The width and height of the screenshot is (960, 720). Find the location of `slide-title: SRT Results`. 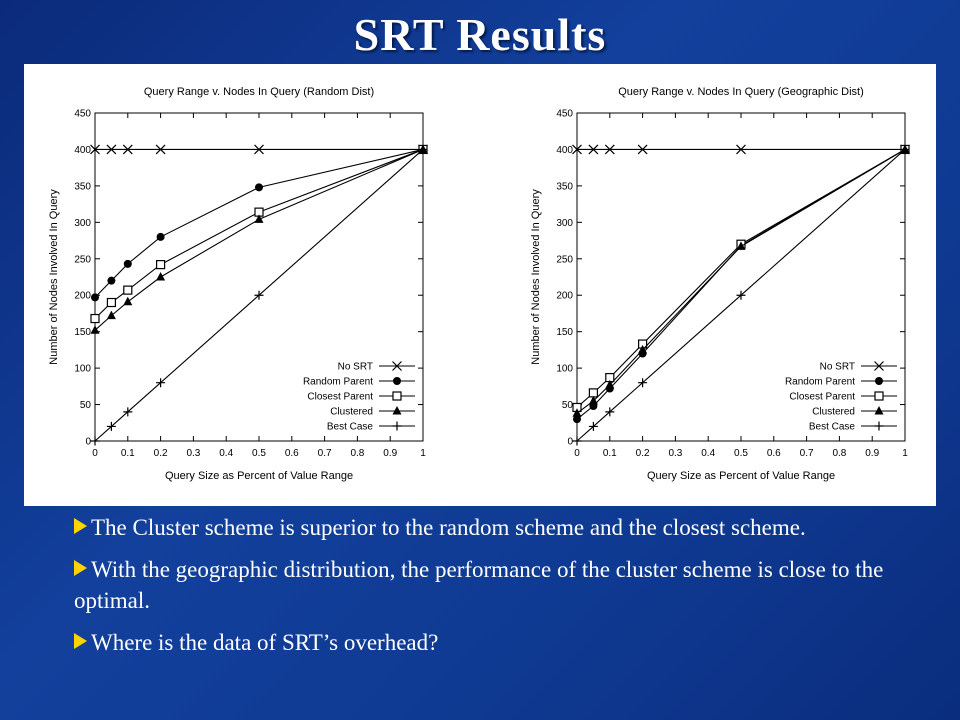

slide-title: SRT Results is located at coordinates (480, 34).